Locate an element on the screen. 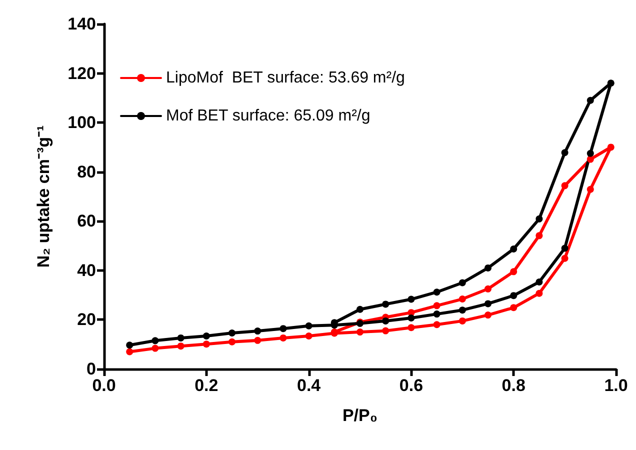 This screenshot has height=450, width=636. legend-label: LipoMof BET surface: 53.69 m²/g is located at coordinates (285, 78).